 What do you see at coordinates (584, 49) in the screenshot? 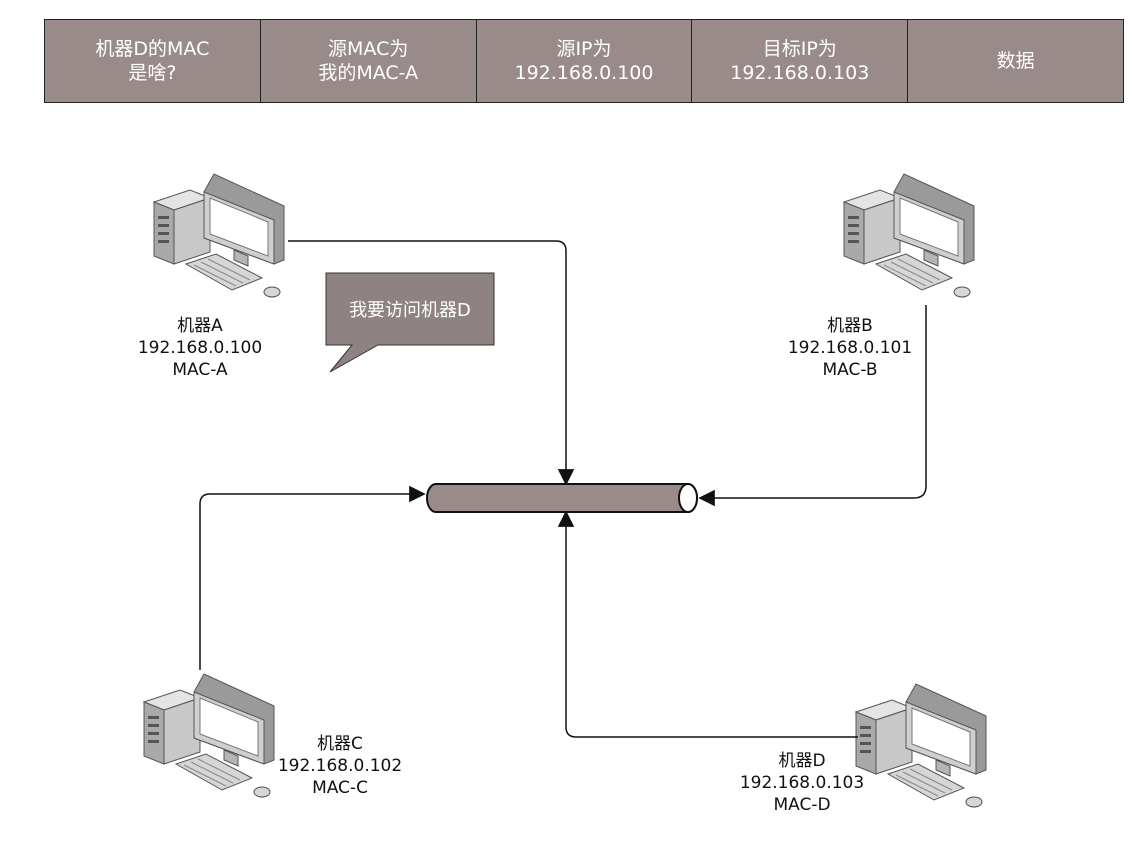
I see `header-cell-line: 源IP为` at bounding box center [584, 49].